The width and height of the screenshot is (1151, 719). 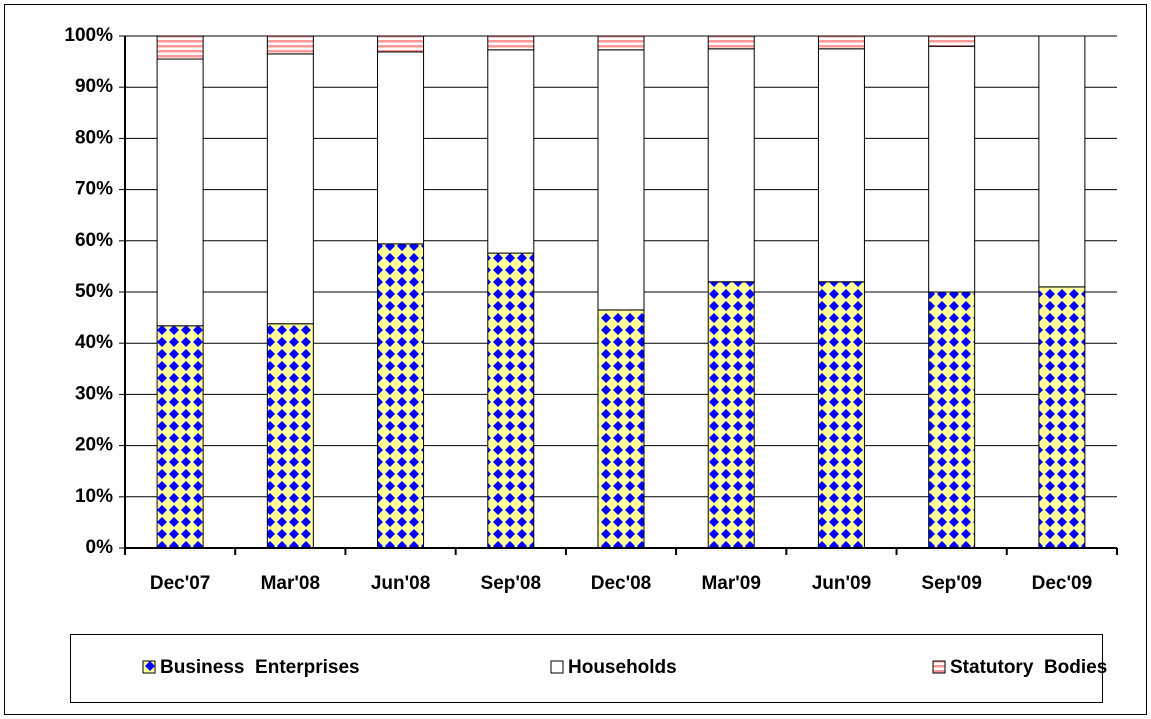 I want to click on y-tick-label: 80%, so click(x=94, y=137).